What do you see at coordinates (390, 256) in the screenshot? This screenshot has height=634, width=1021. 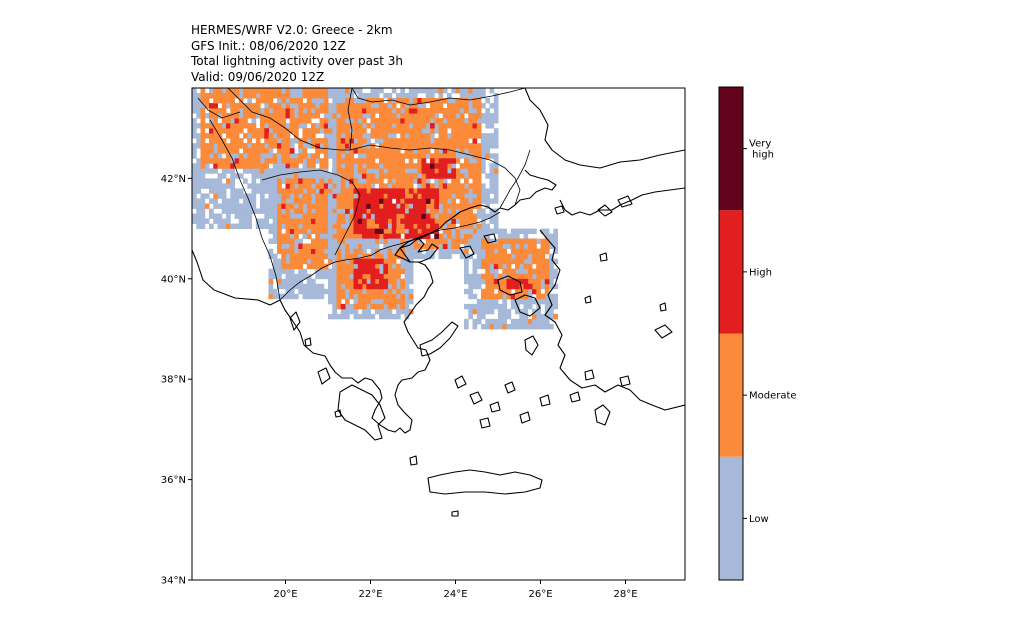 I see `border-greece-north` at bounding box center [390, 256].